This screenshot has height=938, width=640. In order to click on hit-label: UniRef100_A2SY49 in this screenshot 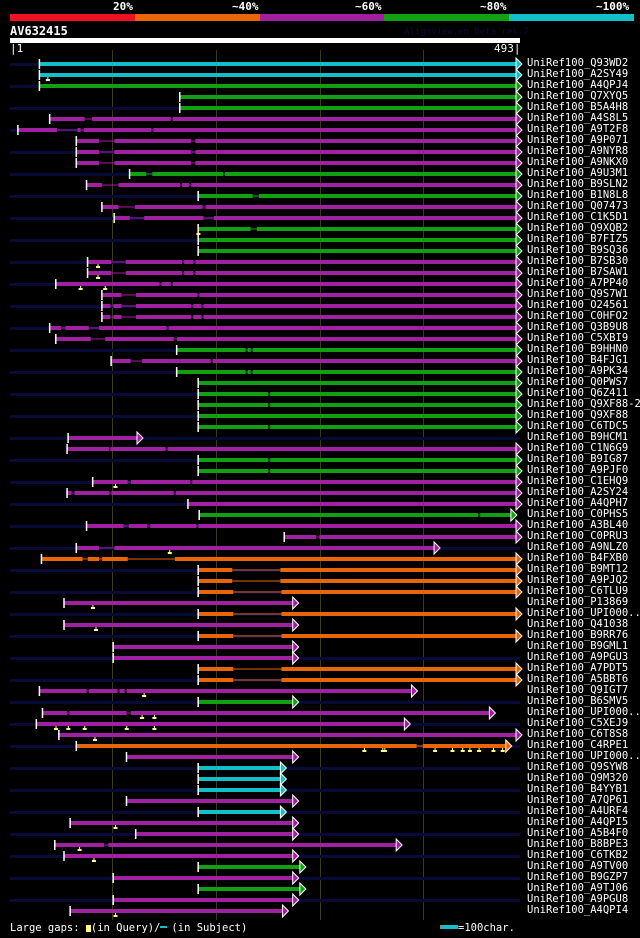, I will do `click(578, 74)`.